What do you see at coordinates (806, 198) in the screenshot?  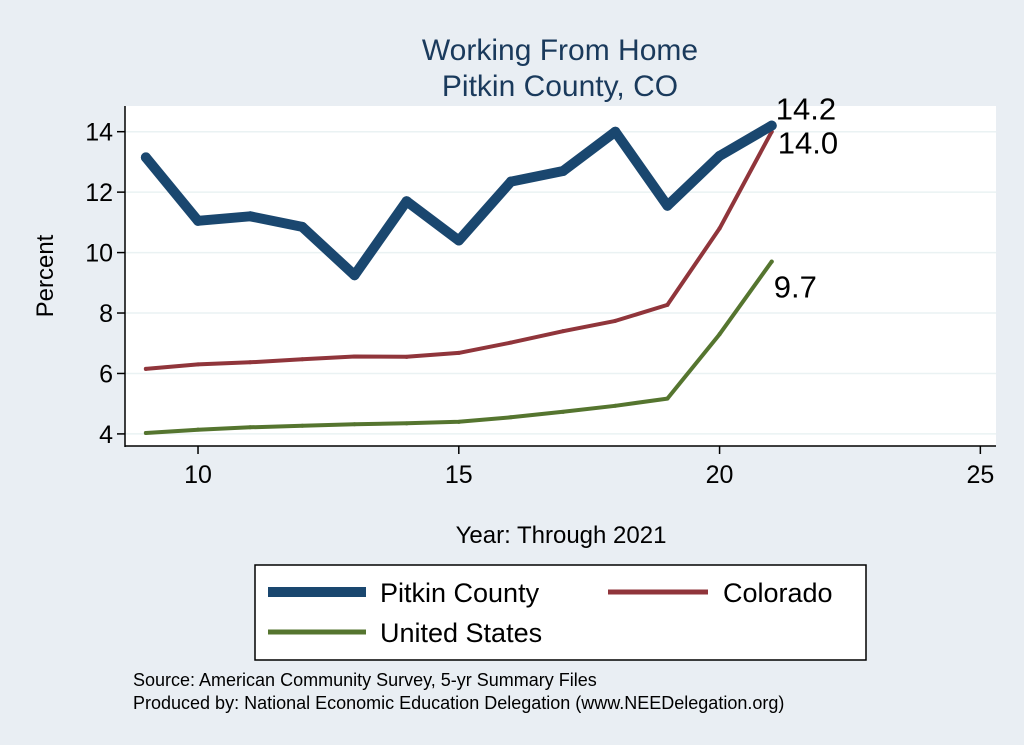 I see `end-labels: 14.214.0 9.7` at bounding box center [806, 198].